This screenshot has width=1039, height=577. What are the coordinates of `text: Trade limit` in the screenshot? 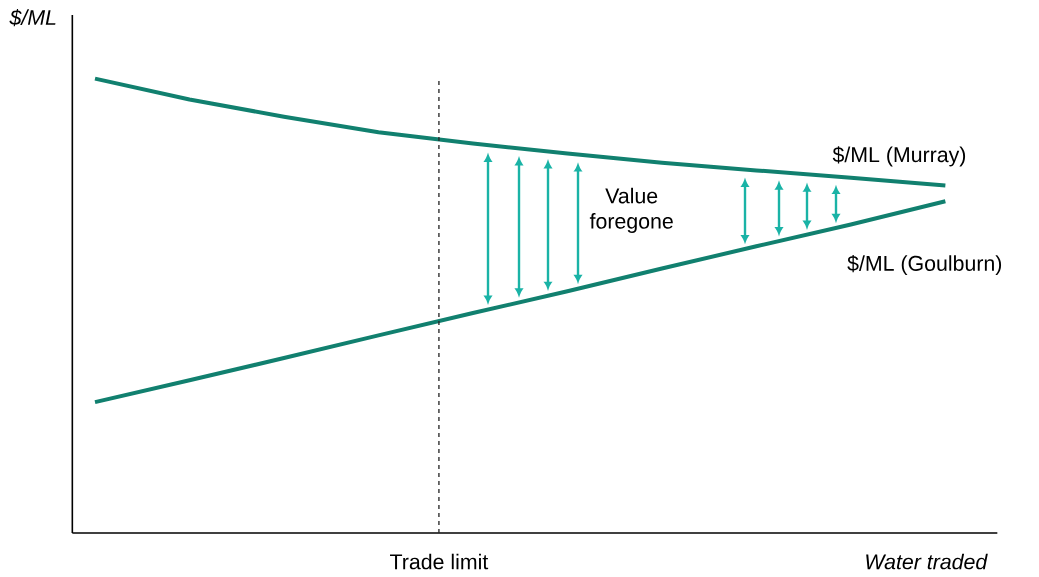 It's located at (439, 561).